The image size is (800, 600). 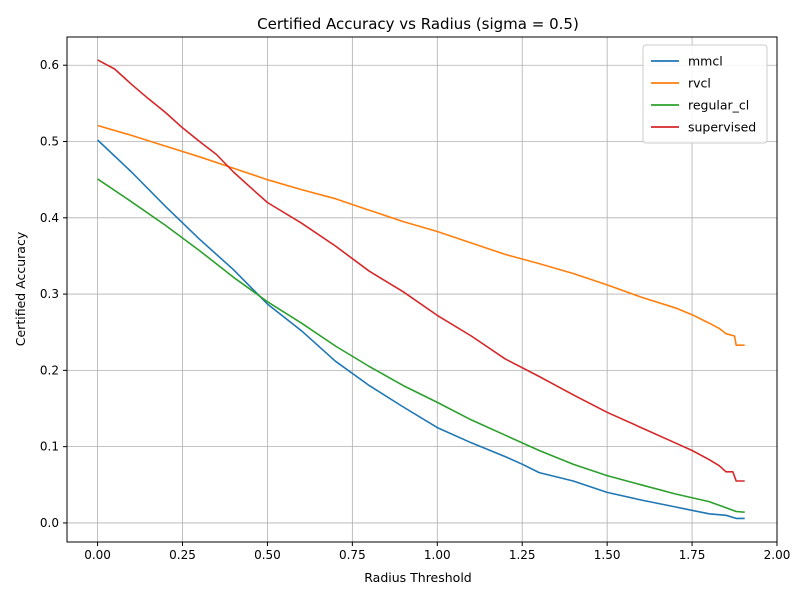 I want to click on legend-label: rvcl, so click(x=699, y=83).